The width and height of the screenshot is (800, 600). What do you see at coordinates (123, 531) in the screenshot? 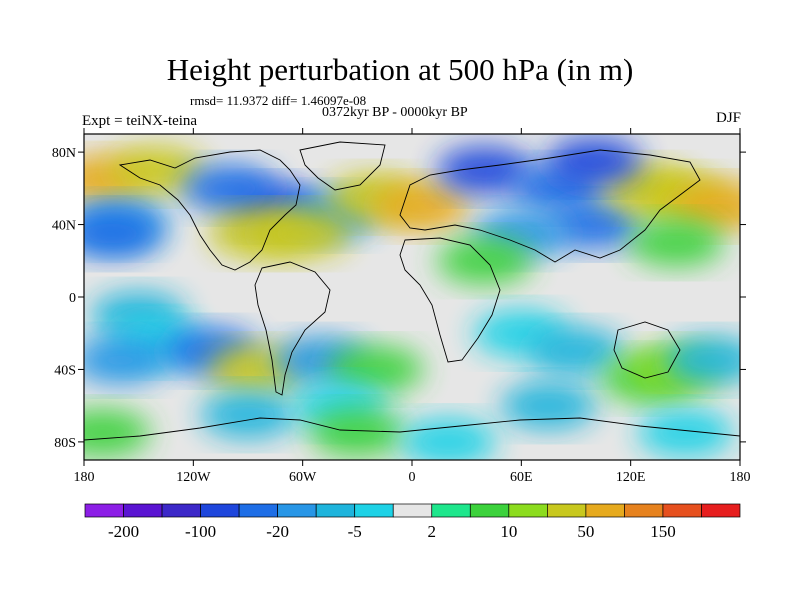
I see `colorbar-label: -200` at bounding box center [123, 531].